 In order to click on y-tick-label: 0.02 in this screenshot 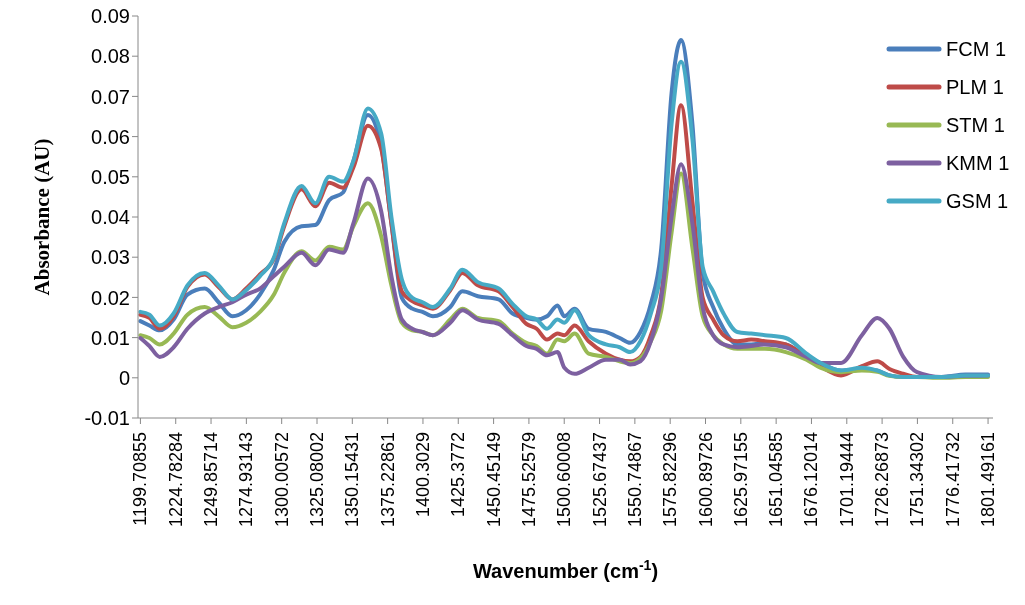, I will do `click(110, 297)`.